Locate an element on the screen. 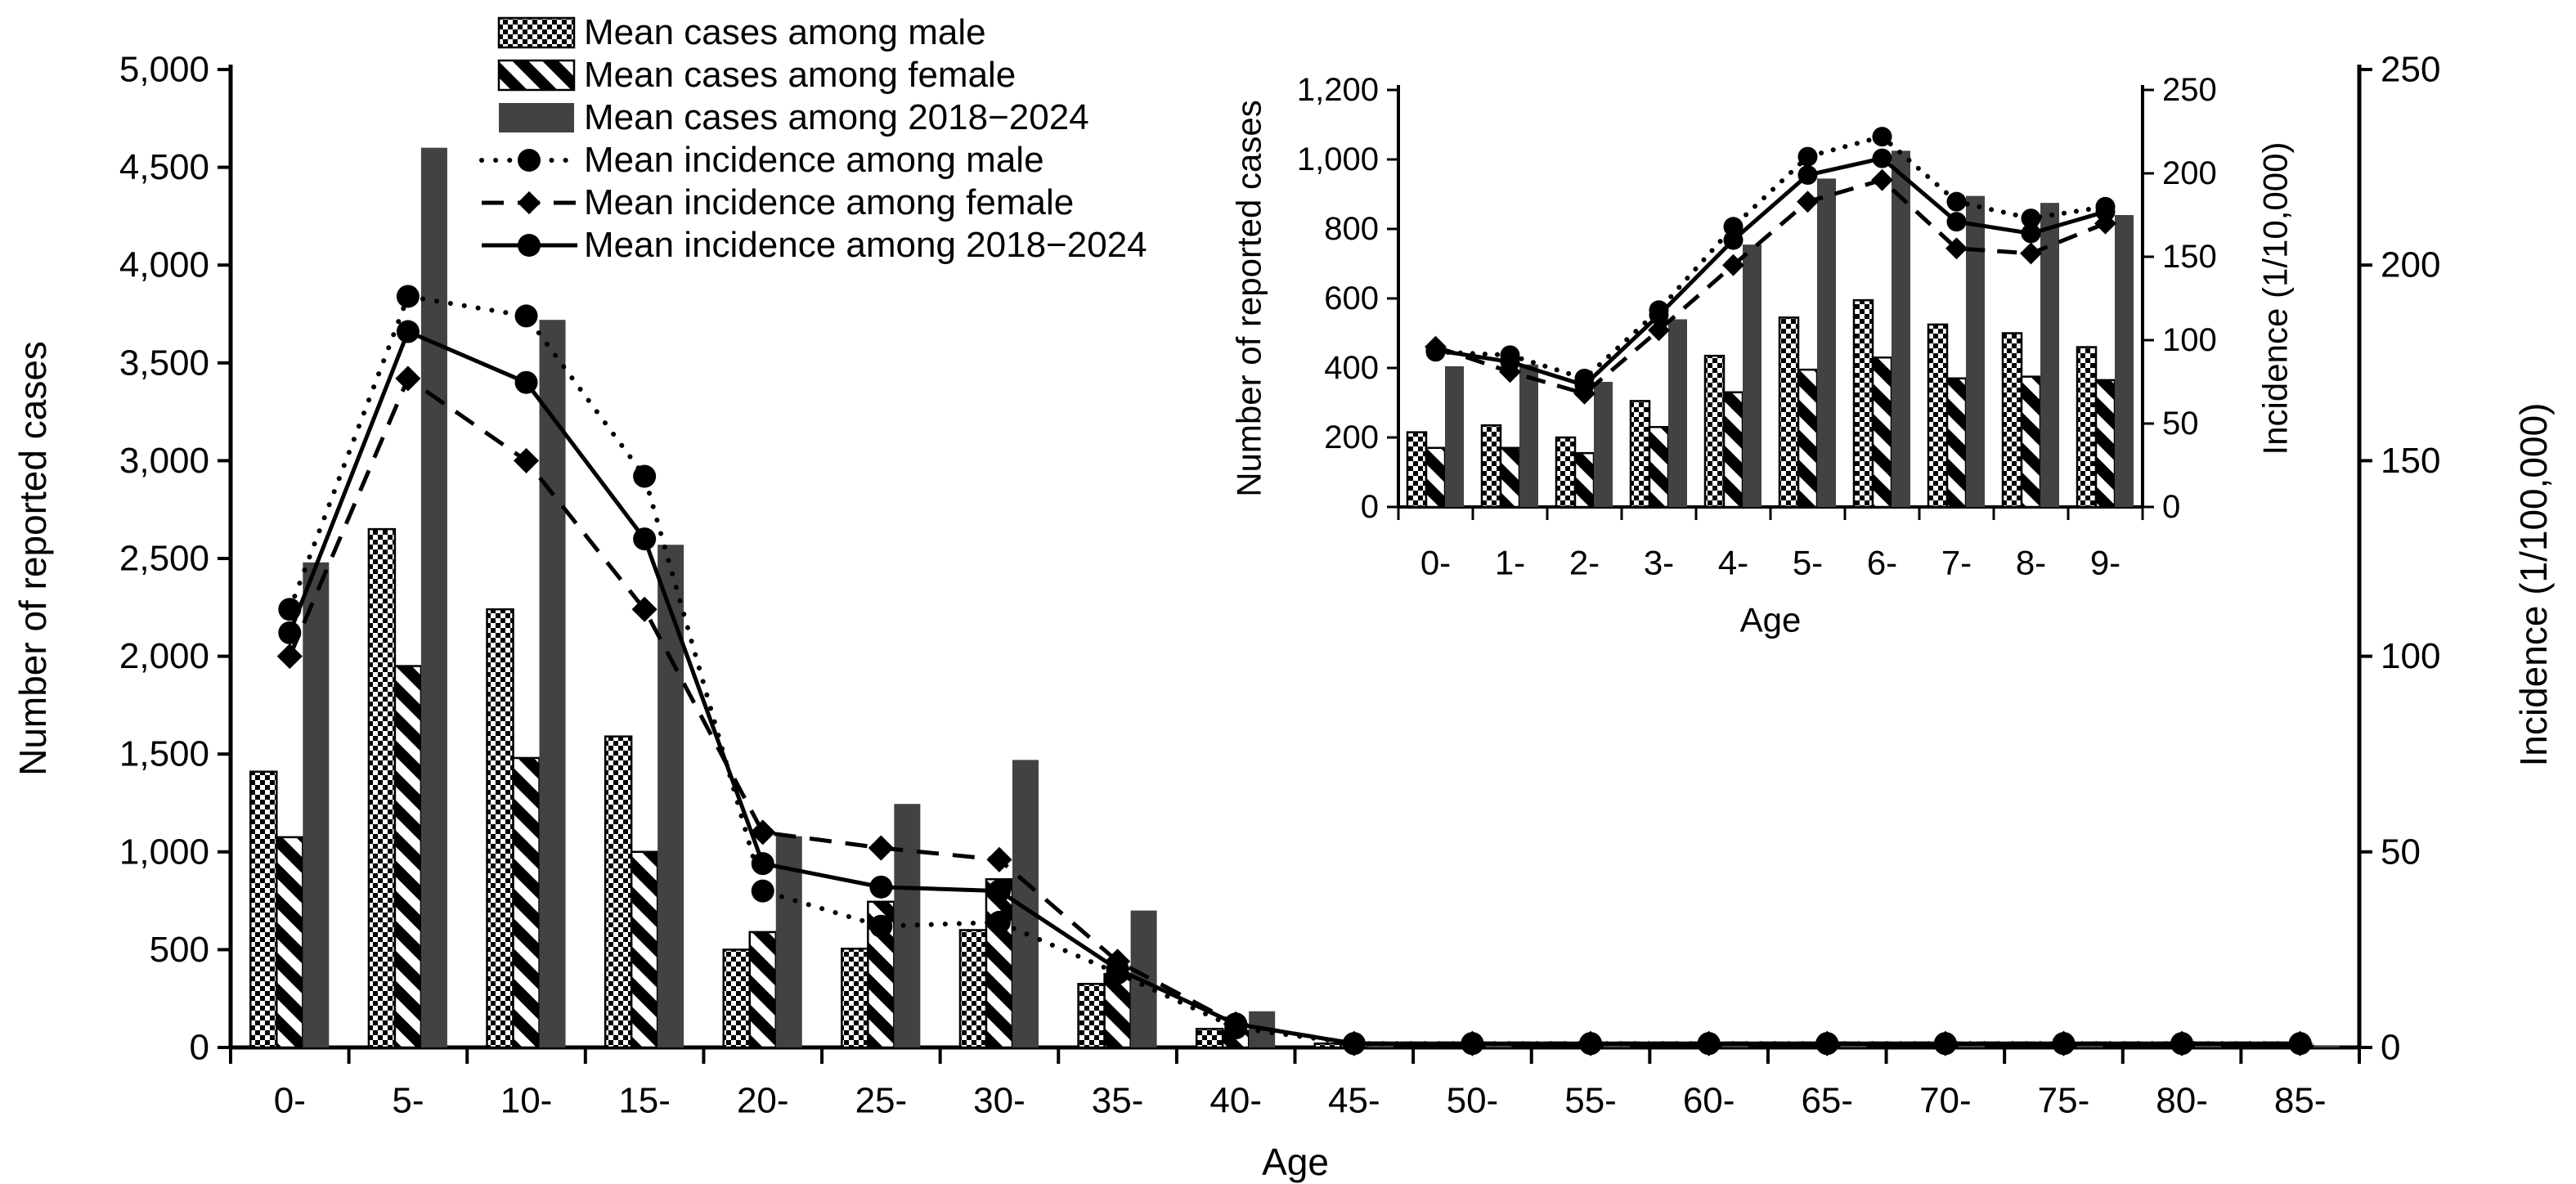  inset-circle-marker-5- is located at coordinates (1807, 157).